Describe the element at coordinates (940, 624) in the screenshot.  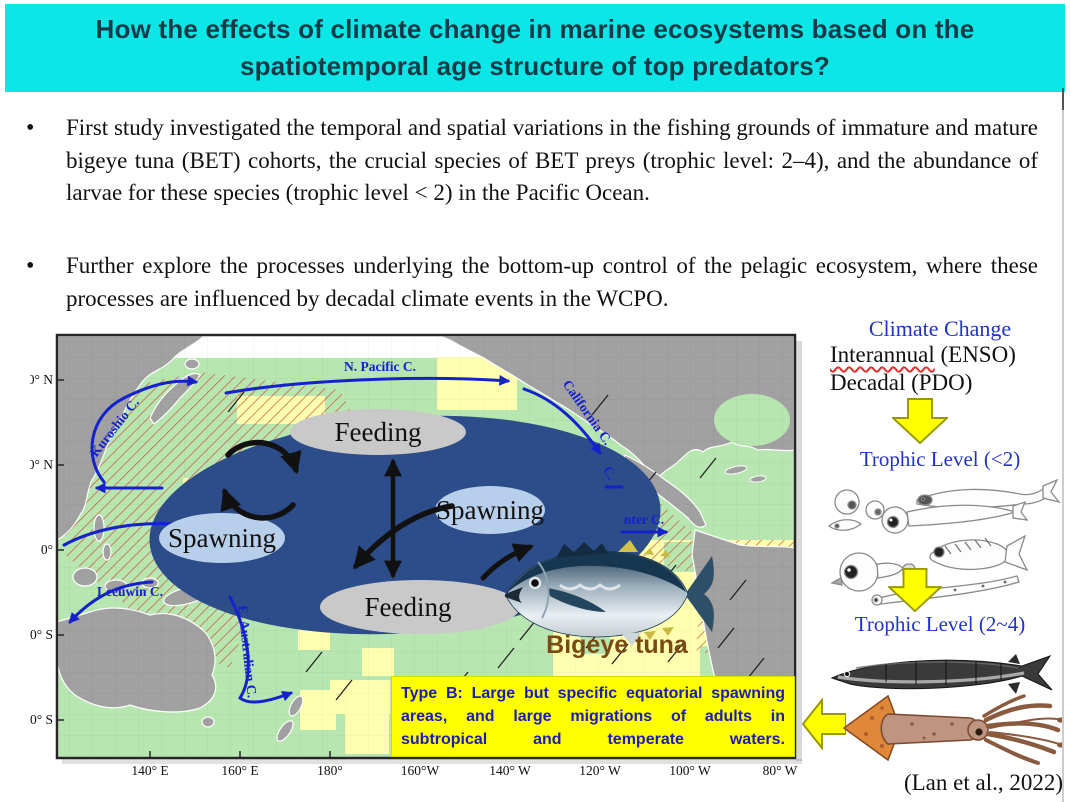
I see `trophic-level-mid-label: Trophic Level (2~4)` at that location.